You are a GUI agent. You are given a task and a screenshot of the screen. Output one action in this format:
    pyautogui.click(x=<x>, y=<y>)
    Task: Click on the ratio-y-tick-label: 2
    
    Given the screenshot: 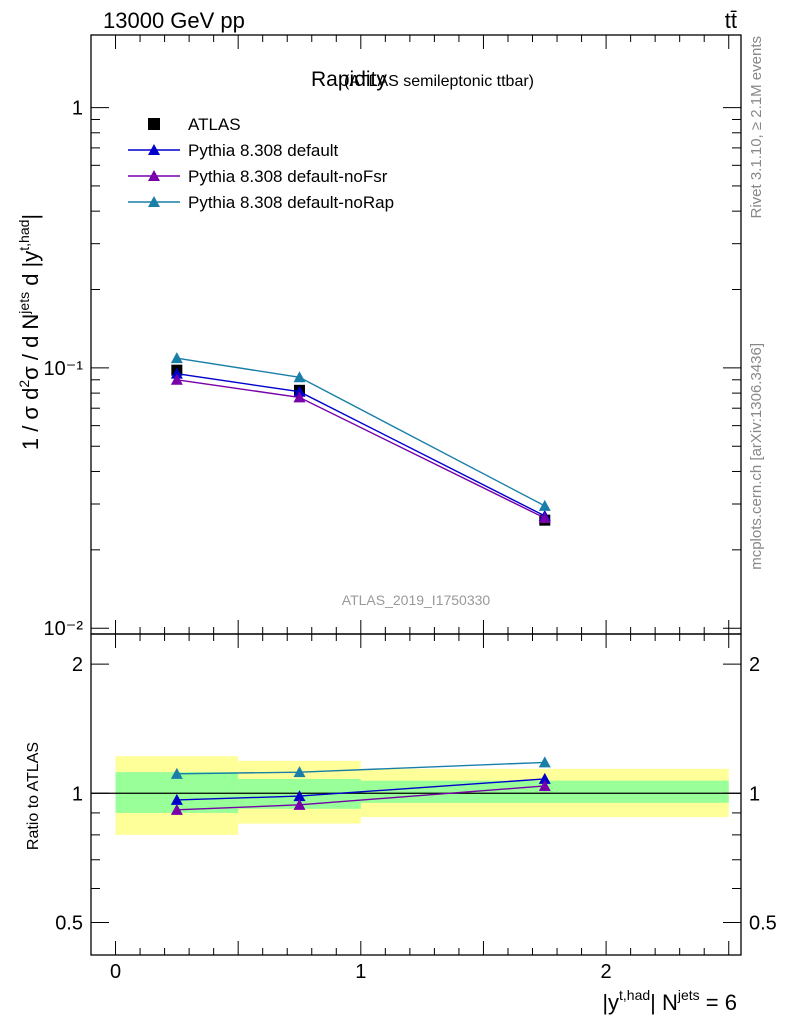 What is the action you would take?
    pyautogui.click(x=77, y=665)
    